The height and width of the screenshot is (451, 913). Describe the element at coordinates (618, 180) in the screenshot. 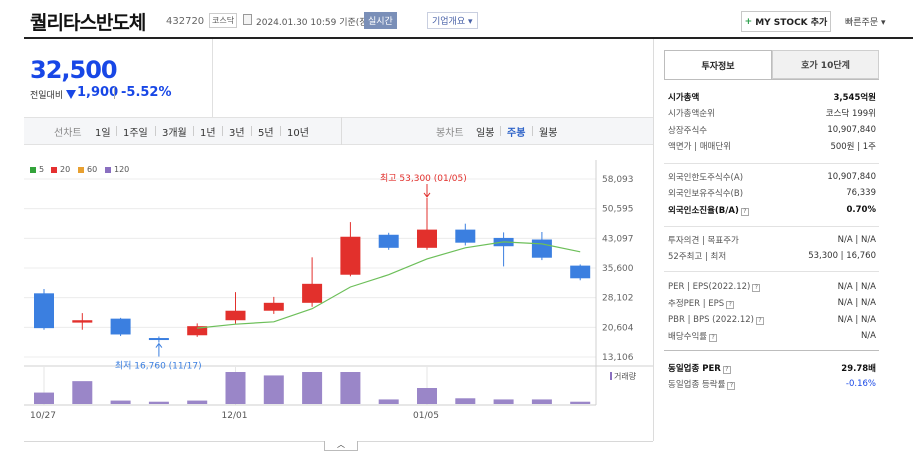

I see `y-tick-label: 58,093` at that location.